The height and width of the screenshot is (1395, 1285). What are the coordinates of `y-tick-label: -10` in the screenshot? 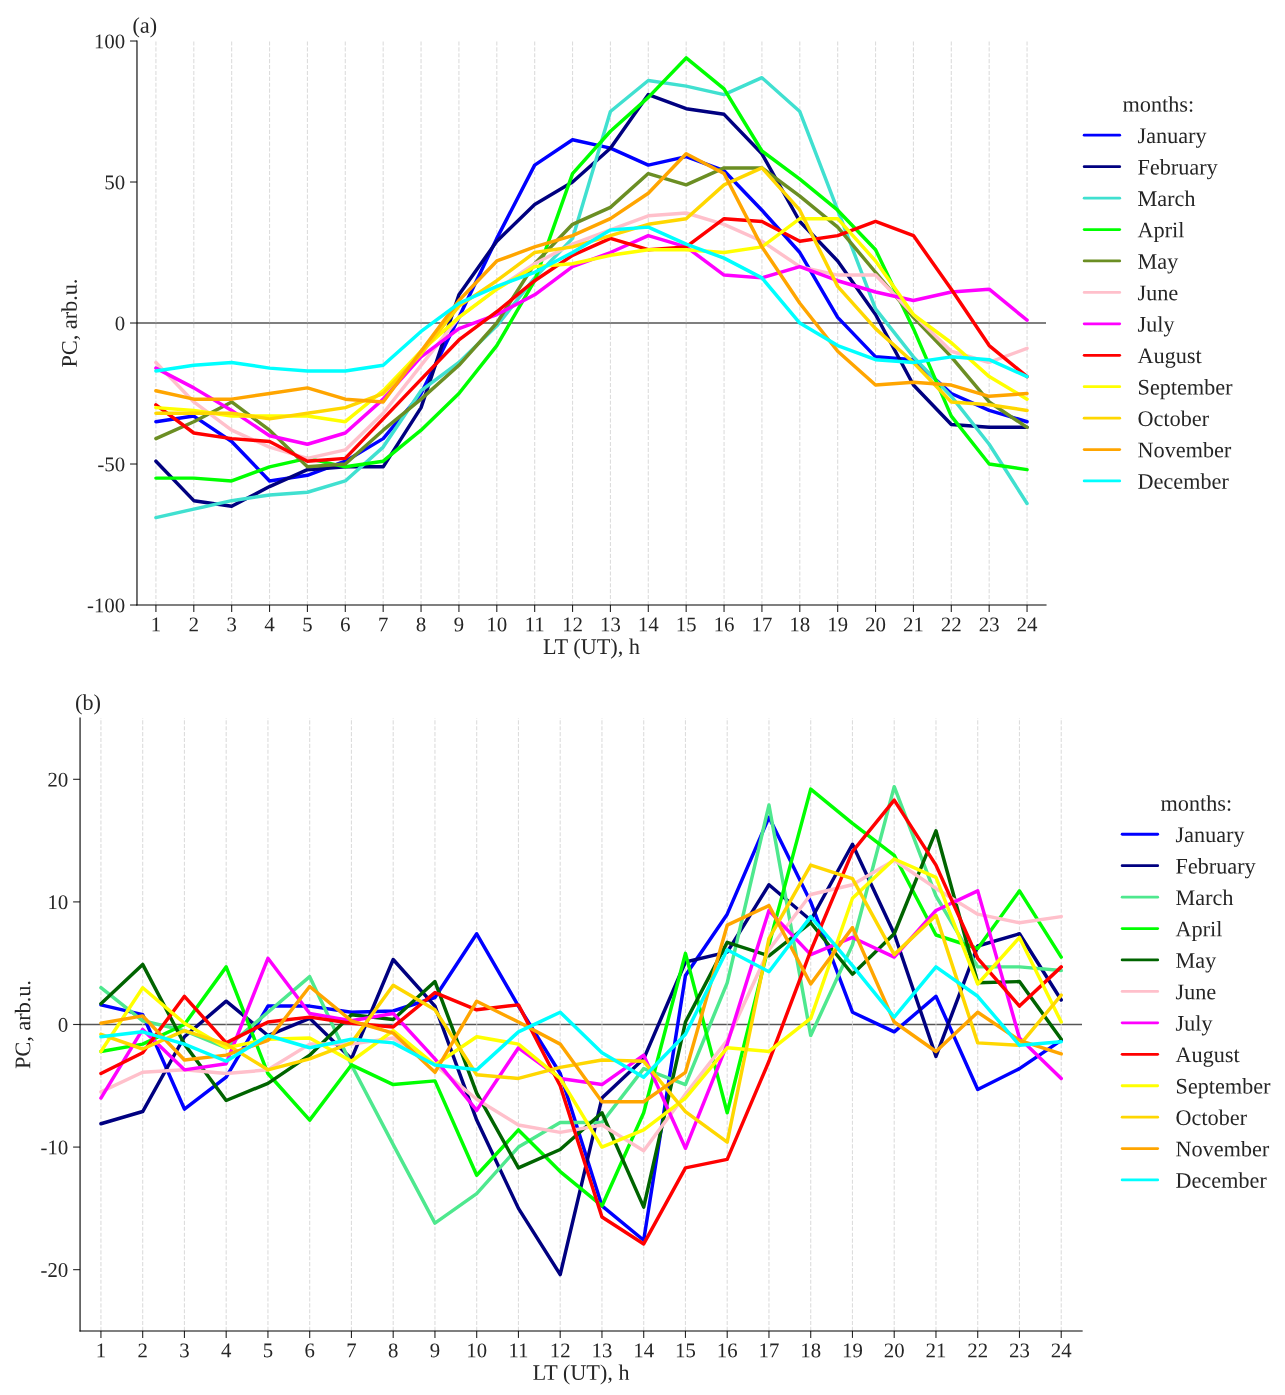 It's located at (54, 1147).